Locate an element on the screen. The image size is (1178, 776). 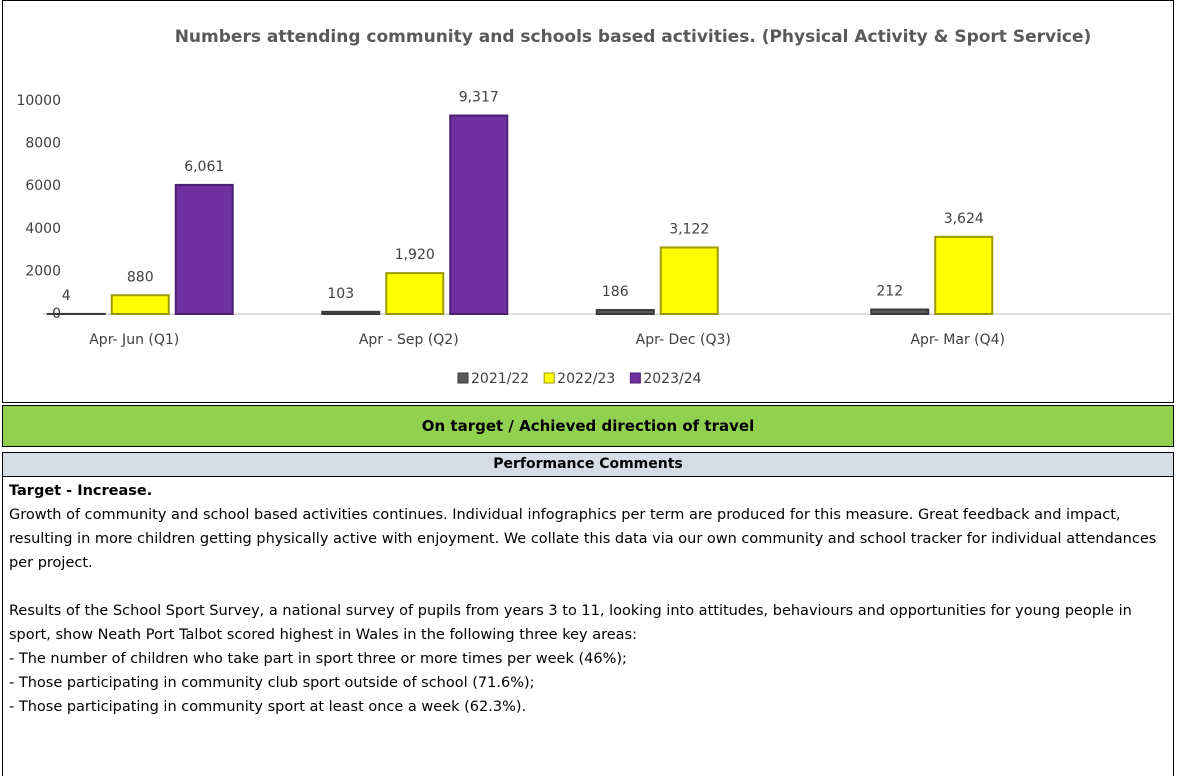
value-label: 186 is located at coordinates (615, 292).